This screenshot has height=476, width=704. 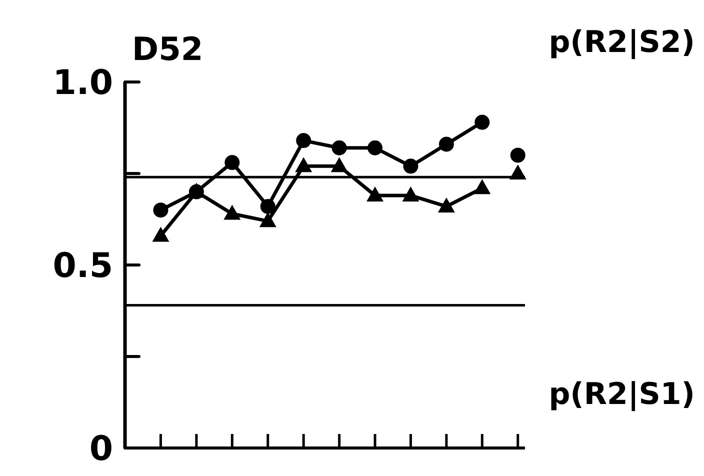 What do you see at coordinates (101, 448) in the screenshot?
I see `y-tick-label: 0` at bounding box center [101, 448].